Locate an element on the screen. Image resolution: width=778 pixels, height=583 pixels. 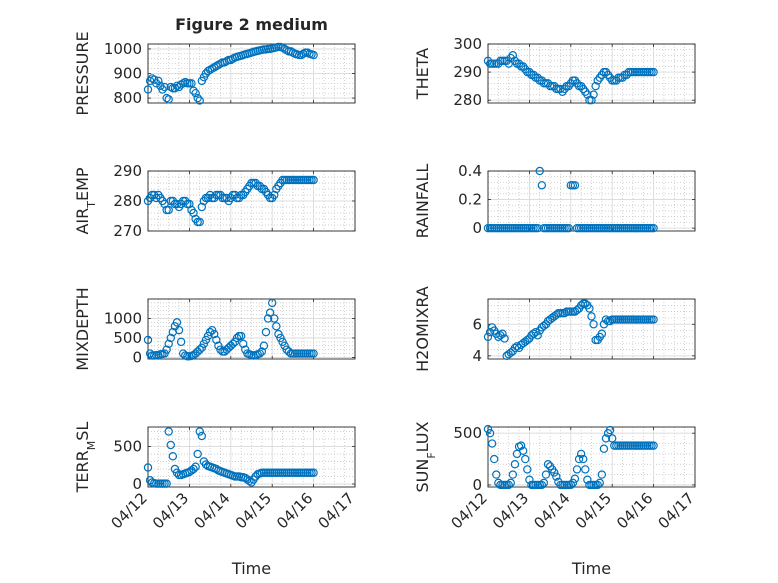
y-axis-label: THETA is located at coordinates (422, 74).